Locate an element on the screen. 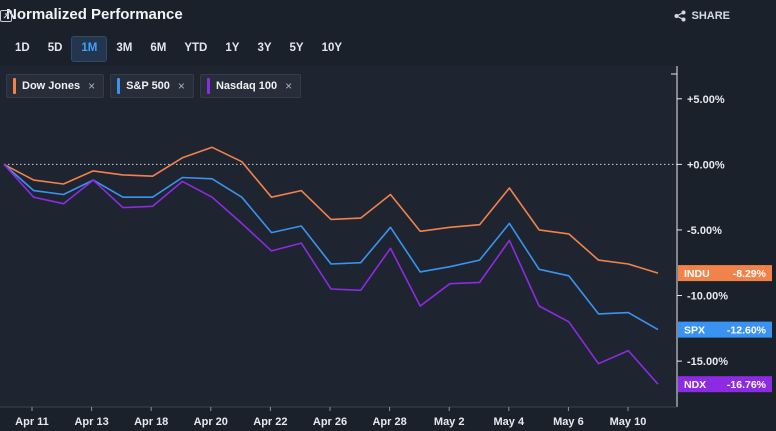  x-tick-label: May 2 is located at coordinates (449, 422).